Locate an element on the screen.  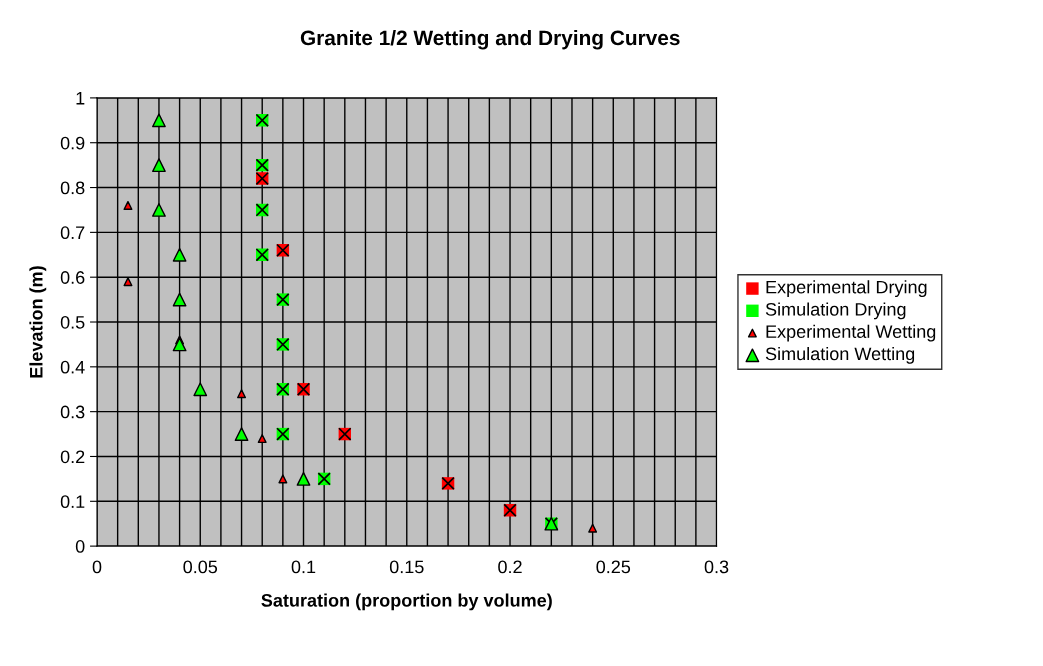
legend-label: Simulation Wetting is located at coordinates (840, 355).